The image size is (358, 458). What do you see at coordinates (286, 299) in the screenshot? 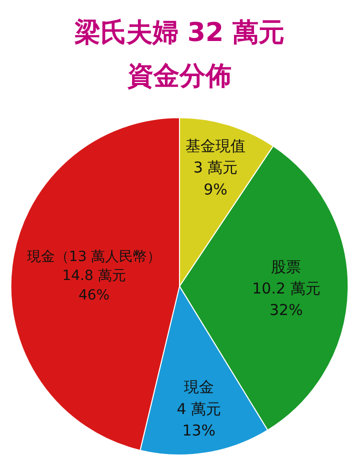
I see `data-label: 10.2 萬元 32%` at bounding box center [286, 299].